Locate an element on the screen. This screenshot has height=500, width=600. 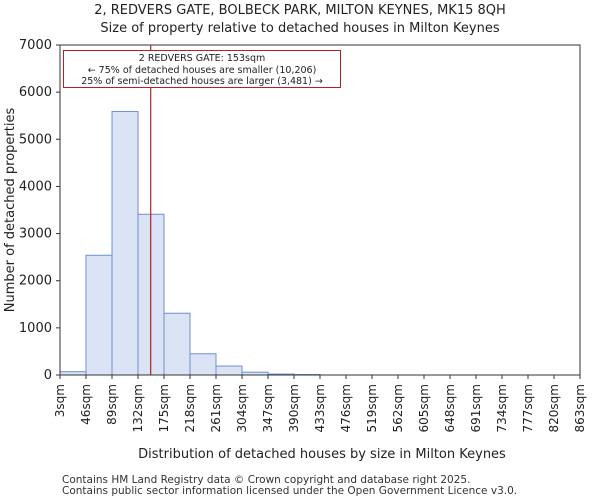
x-tick-label-132sqm: 132sqm is located at coordinates (138, 408).